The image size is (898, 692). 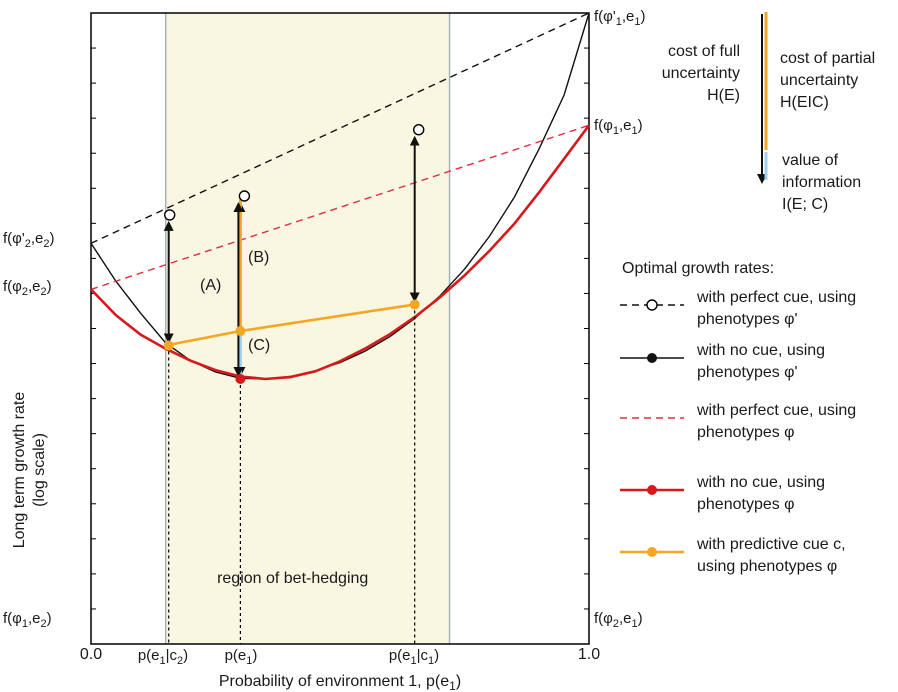 What do you see at coordinates (340, 207) in the screenshot?
I see `series-perfect_phi` at bounding box center [340, 207].